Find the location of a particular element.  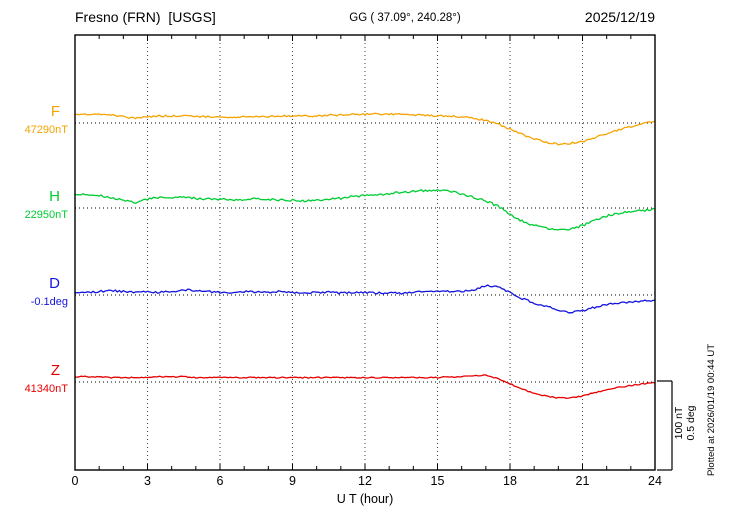

x-tick-label-21: 21 is located at coordinates (582, 481).